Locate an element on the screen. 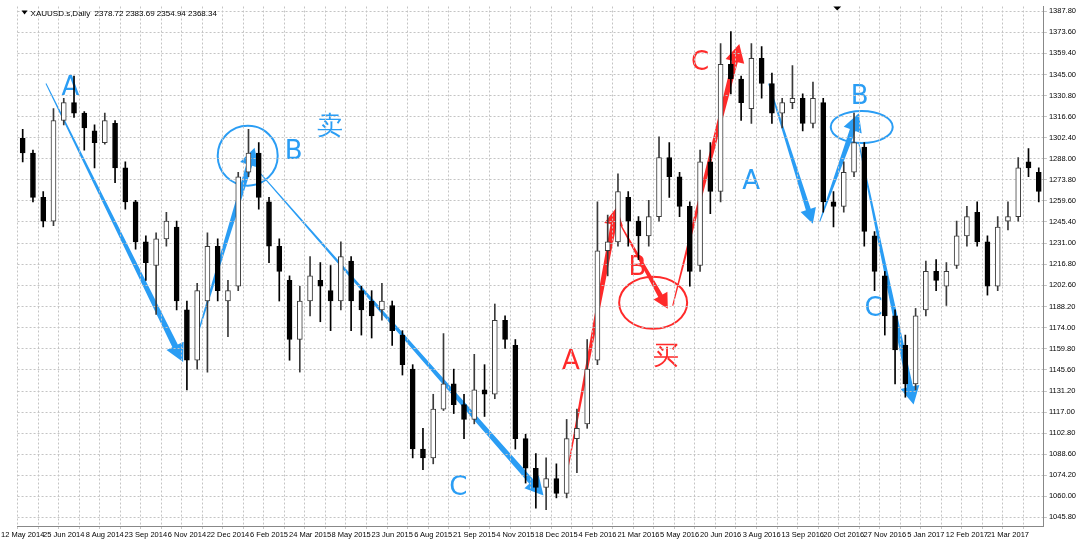  chart-title: XAUUSD.s,Daily 2378.72 2383.69 2354.94 2368.34 is located at coordinates (123, 13).